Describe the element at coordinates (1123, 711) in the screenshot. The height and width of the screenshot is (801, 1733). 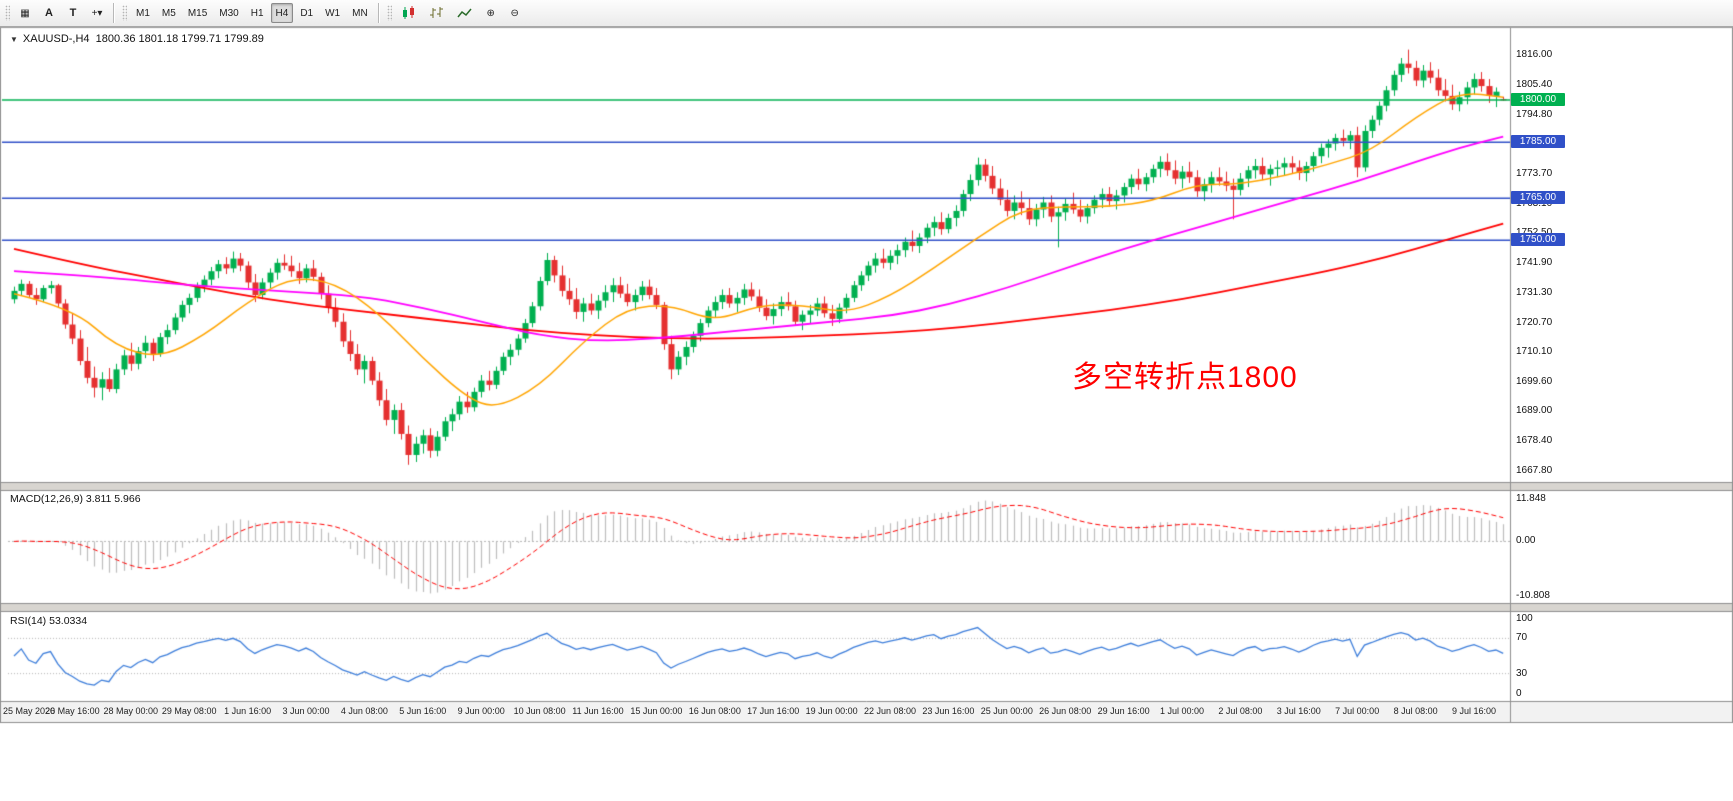
I see `time-axis-label: 29 Jun 16:00` at that location.